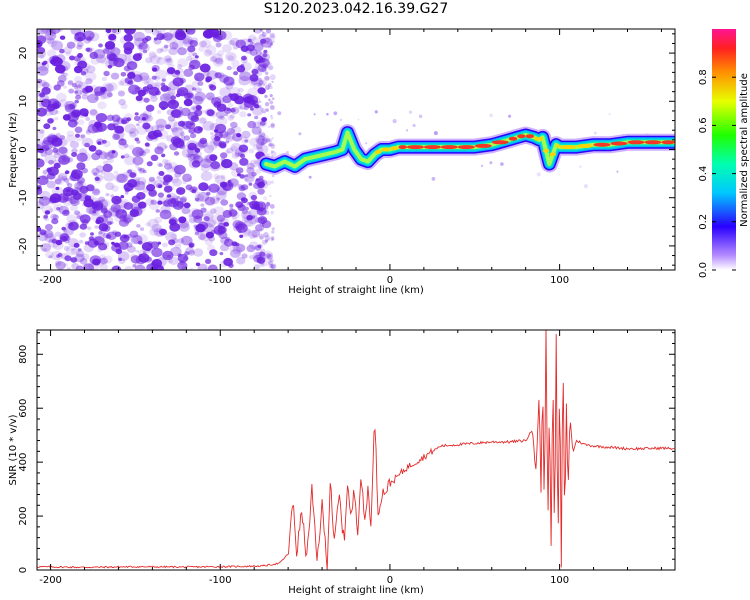 The width and height of the screenshot is (750, 600). Describe the element at coordinates (23, 516) in the screenshot. I see `y-tick-label: 200` at that location.